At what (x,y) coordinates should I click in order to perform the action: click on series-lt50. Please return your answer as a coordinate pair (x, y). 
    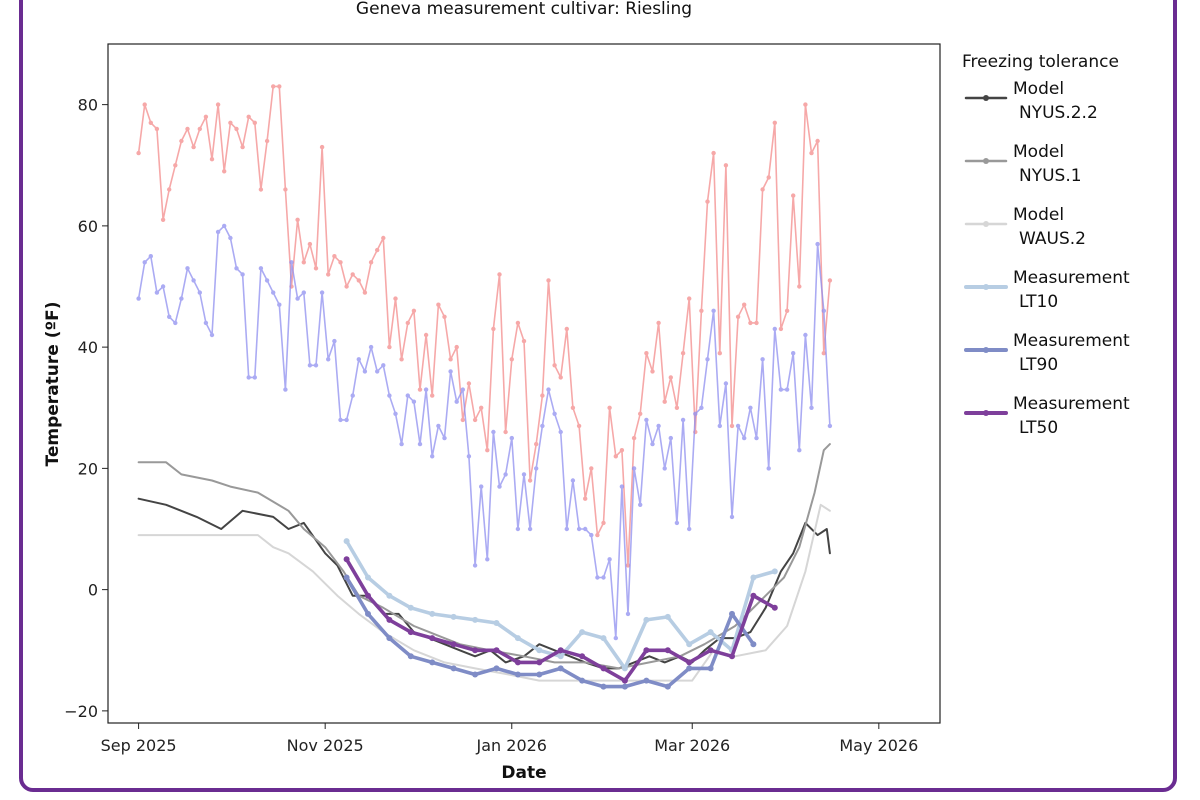
    Looking at the image, I should click on (560, 620).